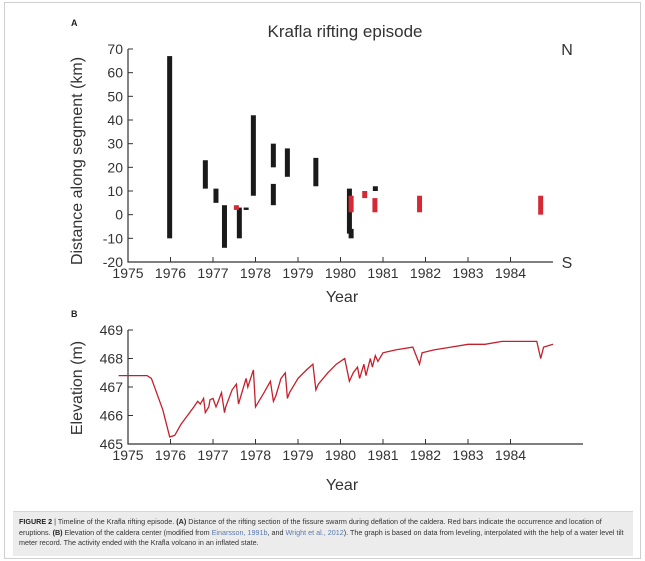 The height and width of the screenshot is (561, 645). Describe the element at coordinates (127, 273) in the screenshot. I see `panel-a-x-tick-label: 1975` at that location.